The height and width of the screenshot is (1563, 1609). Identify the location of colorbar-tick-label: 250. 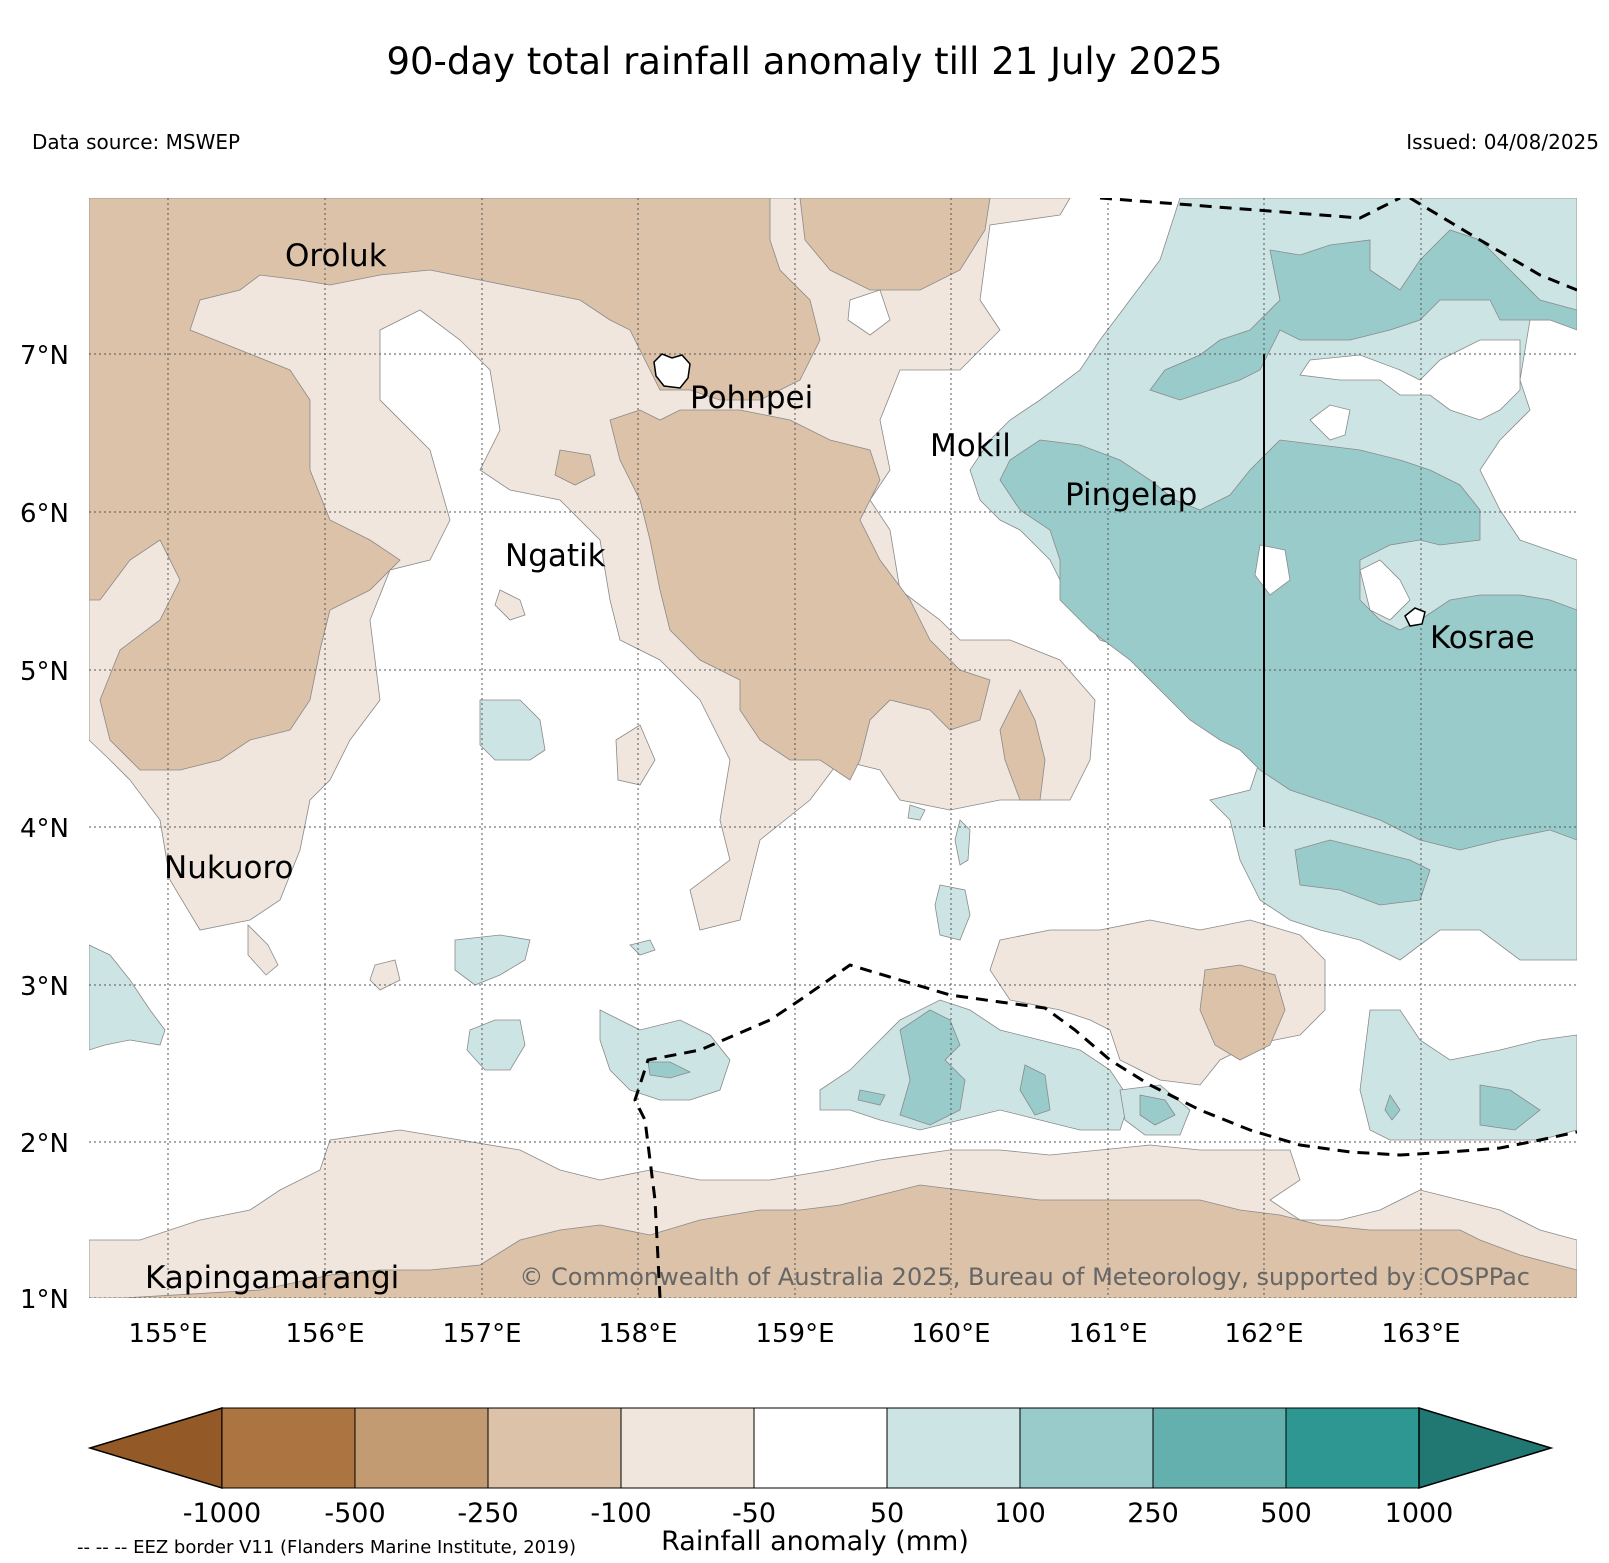
(1153, 1513).